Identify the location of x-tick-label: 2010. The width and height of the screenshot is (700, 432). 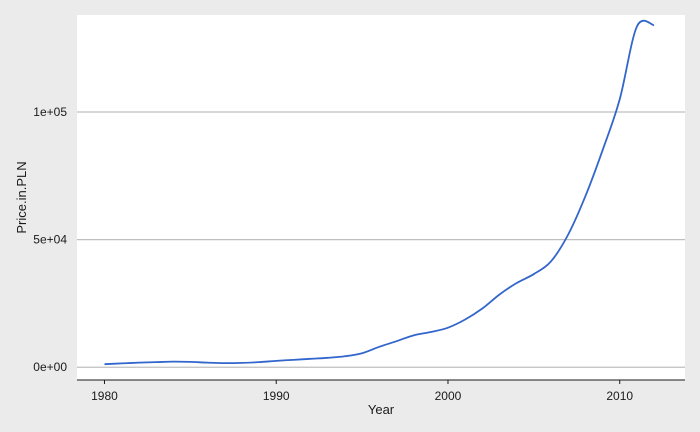
(619, 396).